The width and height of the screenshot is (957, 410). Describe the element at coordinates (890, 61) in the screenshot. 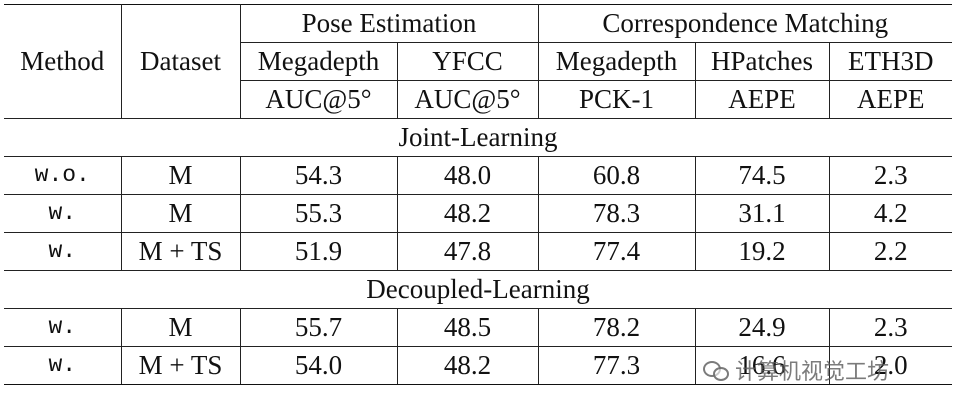

I see `dataset-col-header: ETH3D` at that location.